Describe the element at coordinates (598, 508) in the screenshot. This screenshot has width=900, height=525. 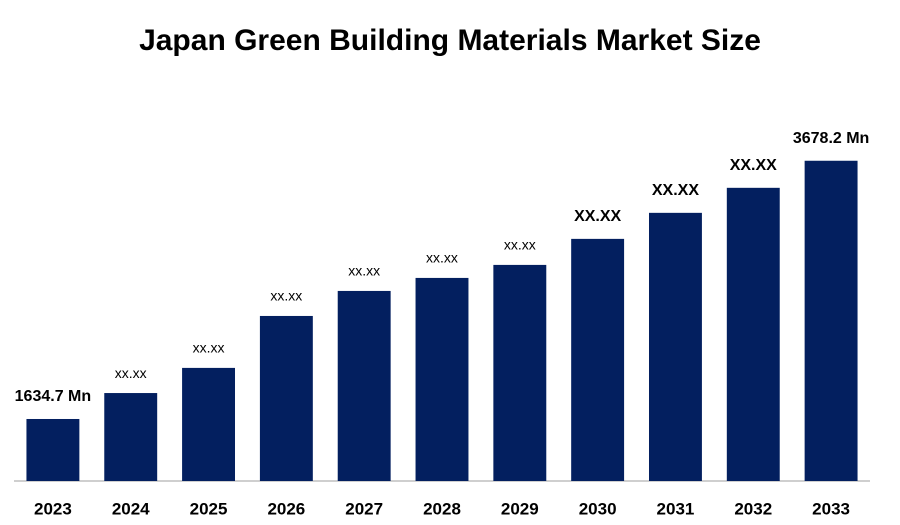
I see `x-tick-label: 2030` at that location.